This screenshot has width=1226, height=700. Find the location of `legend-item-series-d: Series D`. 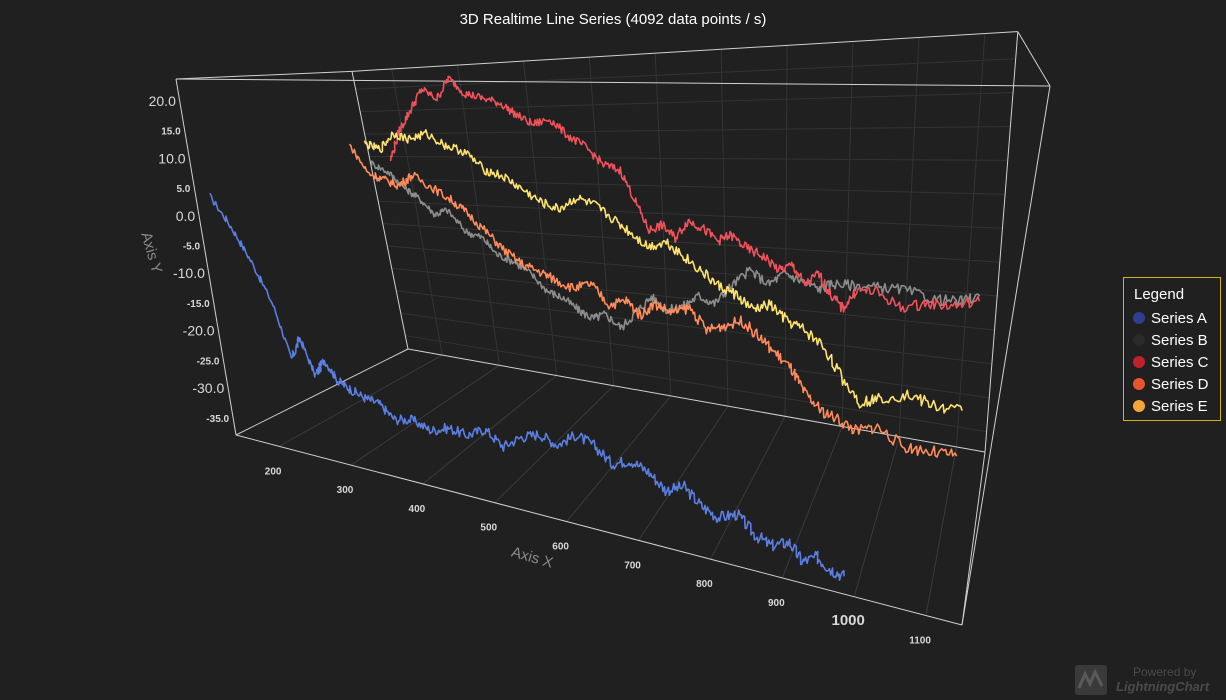

legend-item-series-d: Series D is located at coordinates (1171, 384).